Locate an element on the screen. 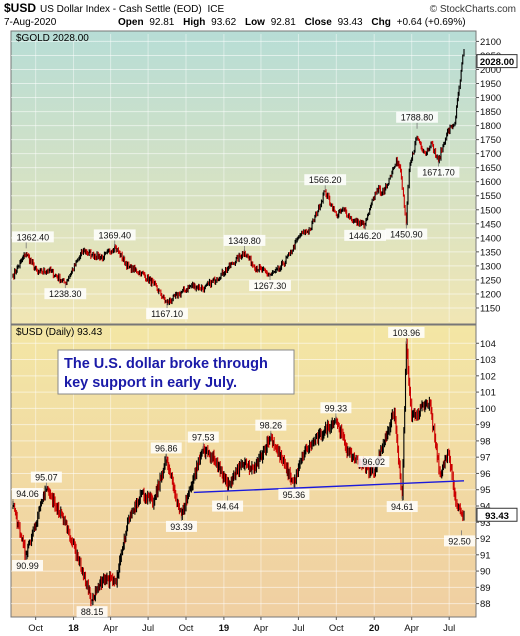  y-tick-label: 93 is located at coordinates (485, 523).